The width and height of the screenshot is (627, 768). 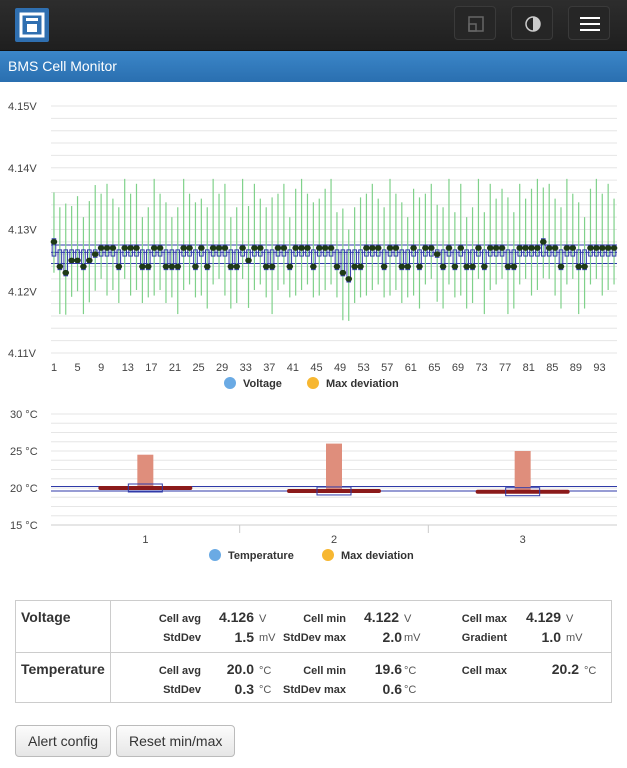 I want to click on alert-config-button: Alert config, so click(x=63, y=741).